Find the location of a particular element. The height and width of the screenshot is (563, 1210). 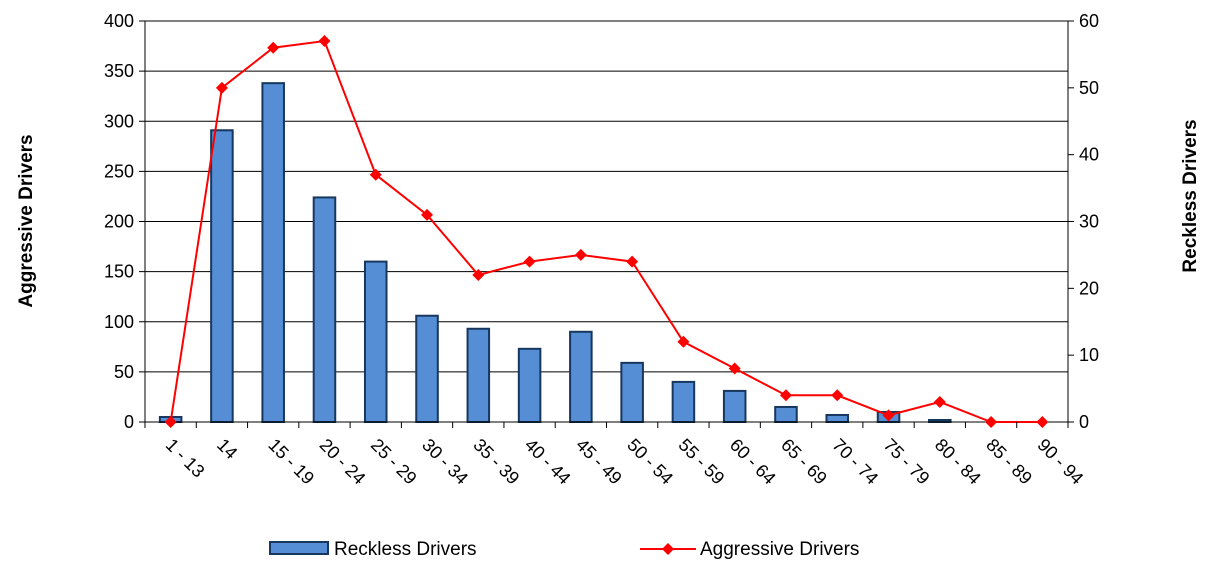

right-tick-label: 50 is located at coordinates (1089, 88).